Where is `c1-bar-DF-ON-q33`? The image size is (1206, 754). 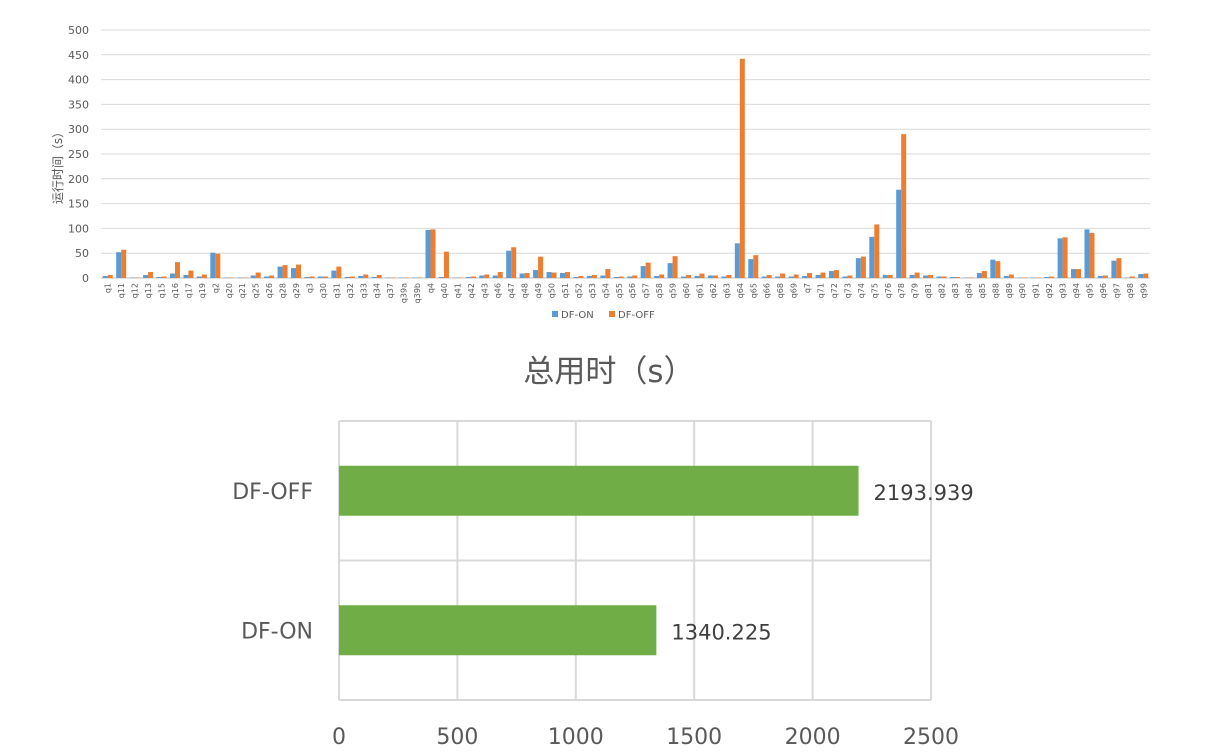 c1-bar-DF-ON-q33 is located at coordinates (361, 277).